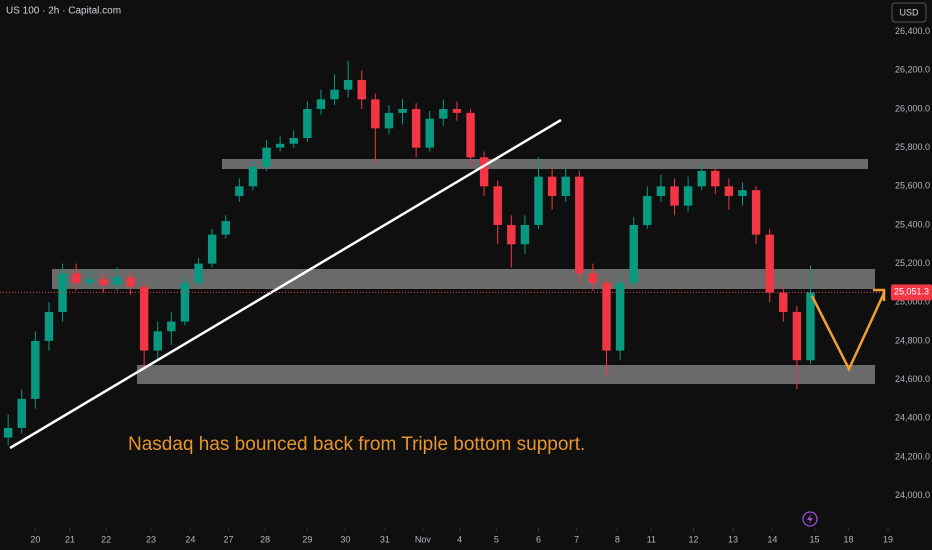 This screenshot has width=932, height=550. I want to click on resistance-zone, so click(545, 164).